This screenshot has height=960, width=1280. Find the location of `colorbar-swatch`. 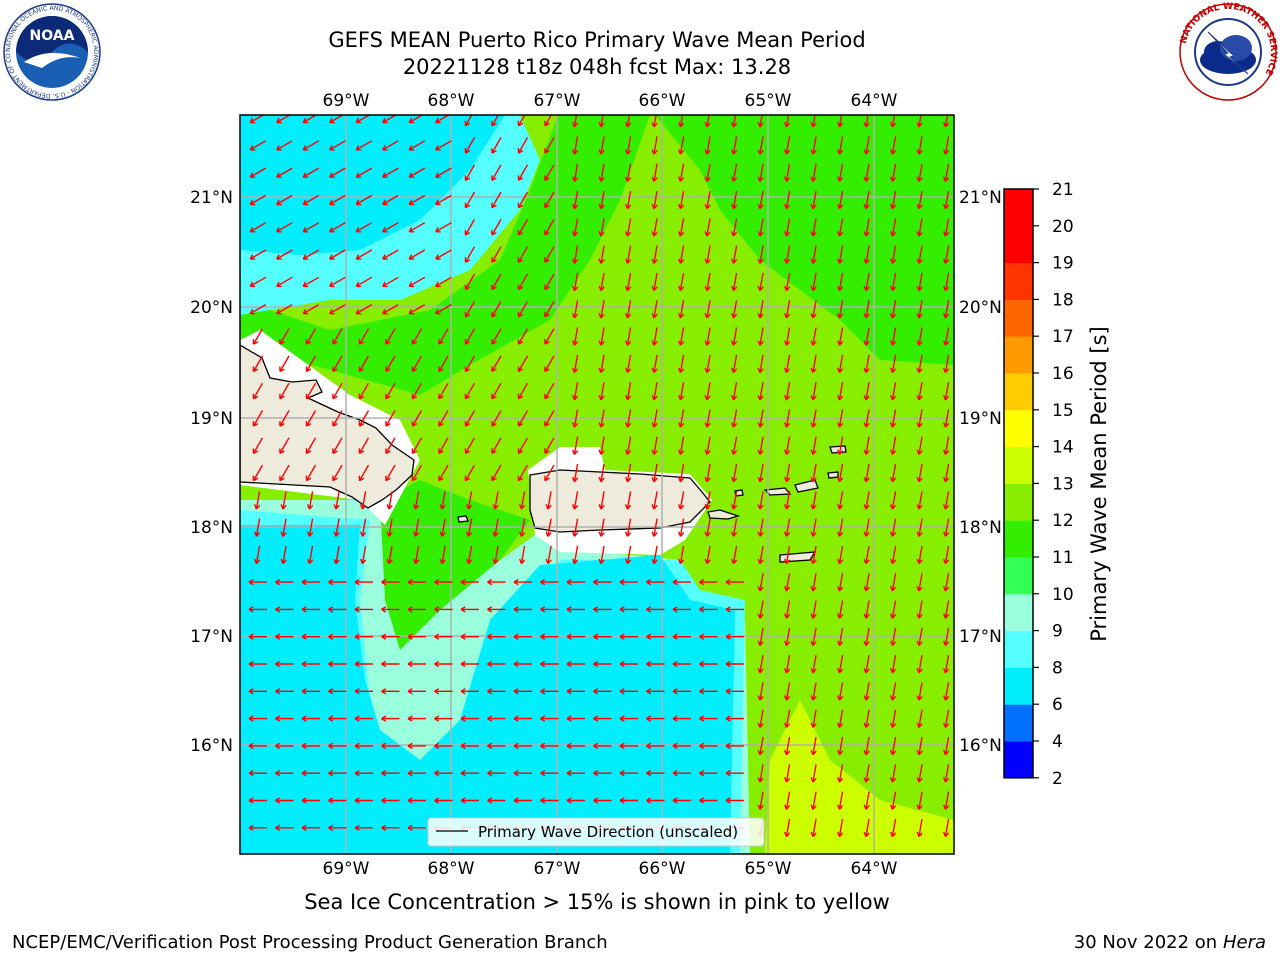

colorbar-swatch is located at coordinates (1018, 760).